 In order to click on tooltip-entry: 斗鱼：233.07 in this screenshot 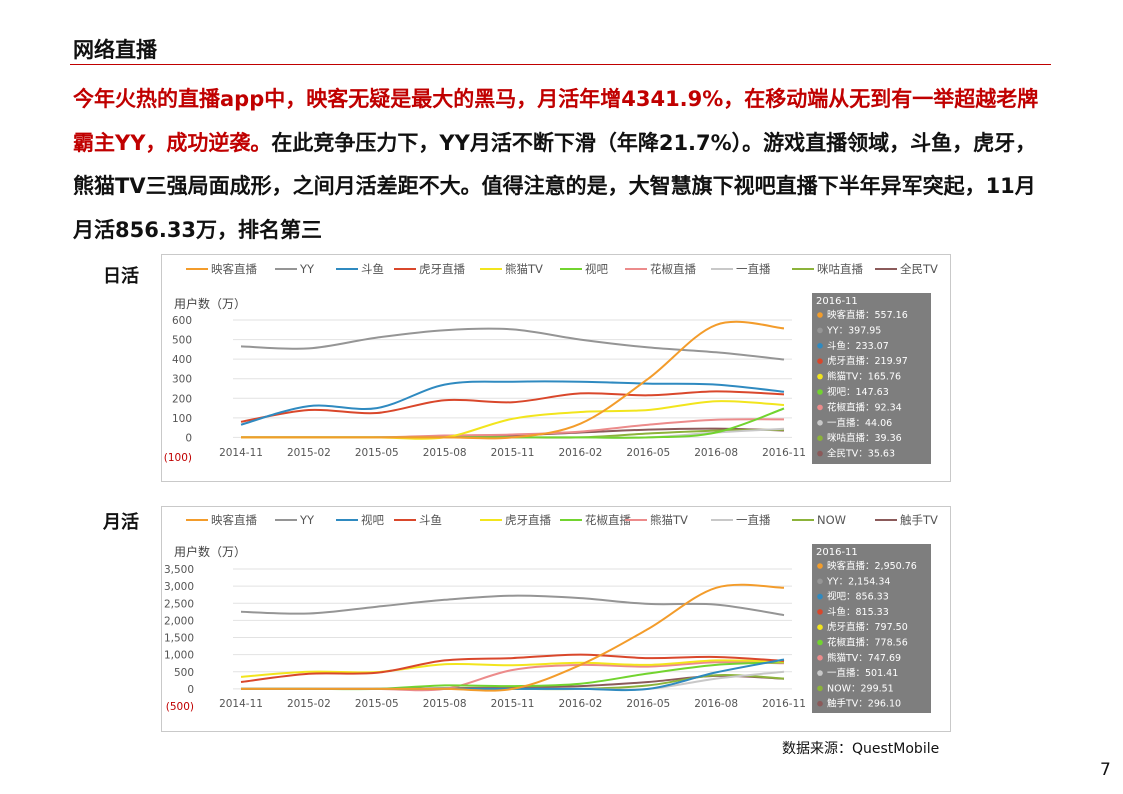, I will do `click(858, 346)`.